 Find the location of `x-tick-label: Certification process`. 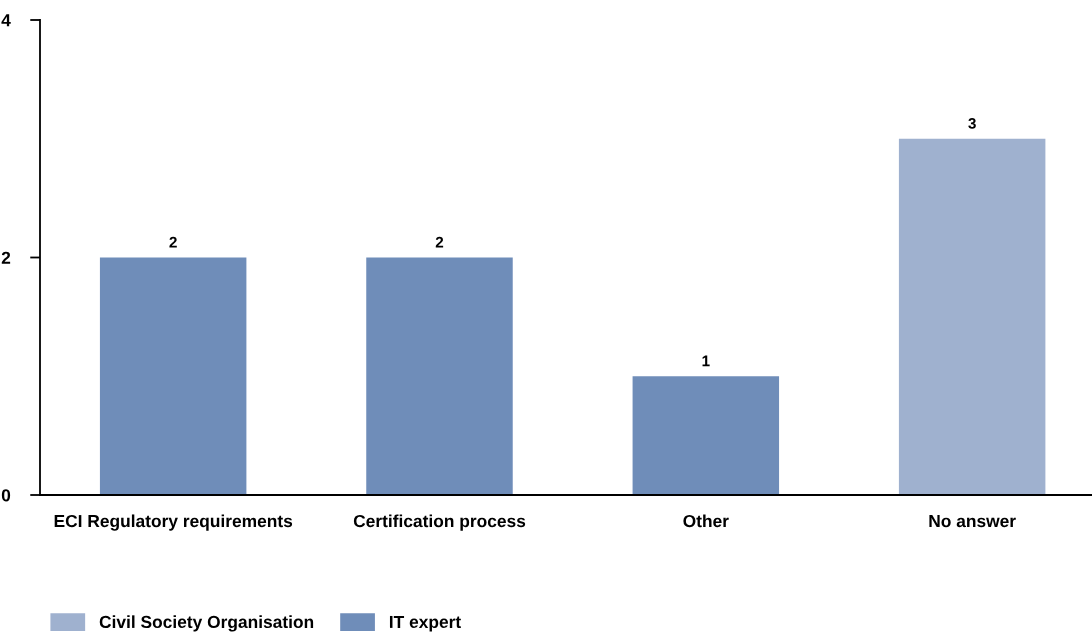

x-tick-label: Certification process is located at coordinates (439, 522).